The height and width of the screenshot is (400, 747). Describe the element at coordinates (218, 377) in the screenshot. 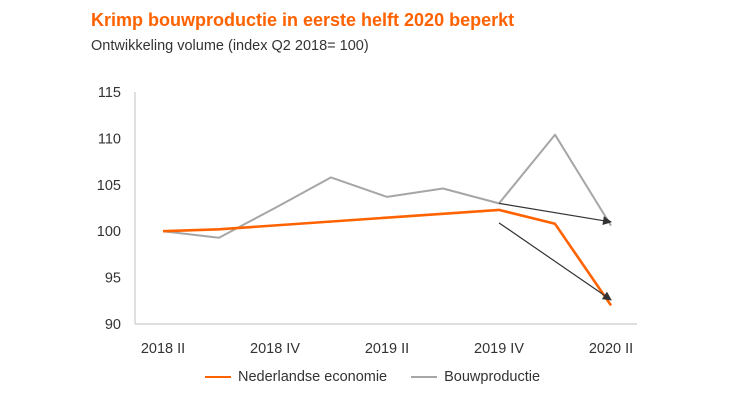

I see `legend-swatch-orange` at that location.